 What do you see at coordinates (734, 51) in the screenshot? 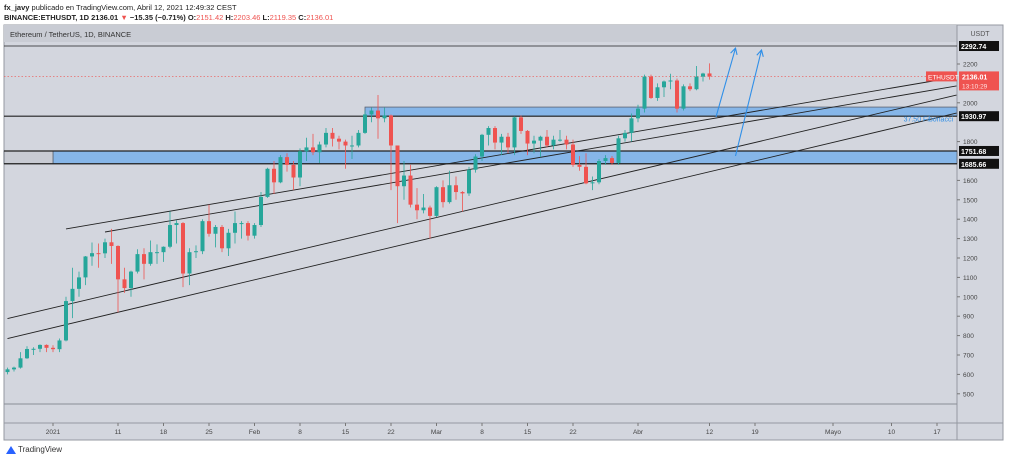
I see `arrow-head-icon` at bounding box center [734, 51].